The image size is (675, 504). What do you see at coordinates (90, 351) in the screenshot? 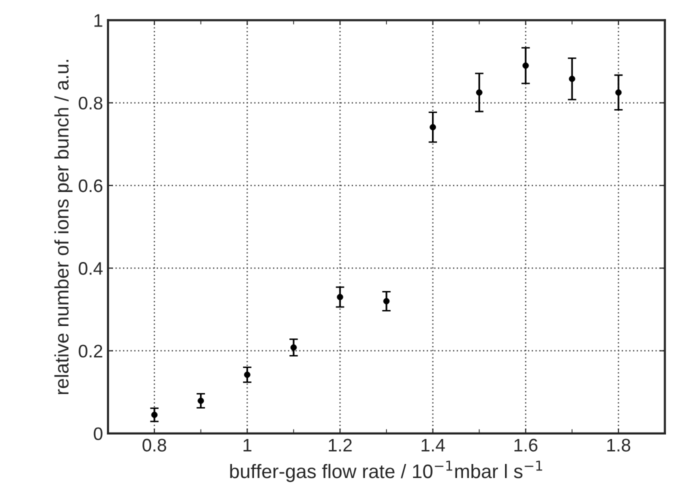
I see `y-tick-label: 0.2` at bounding box center [90, 351].